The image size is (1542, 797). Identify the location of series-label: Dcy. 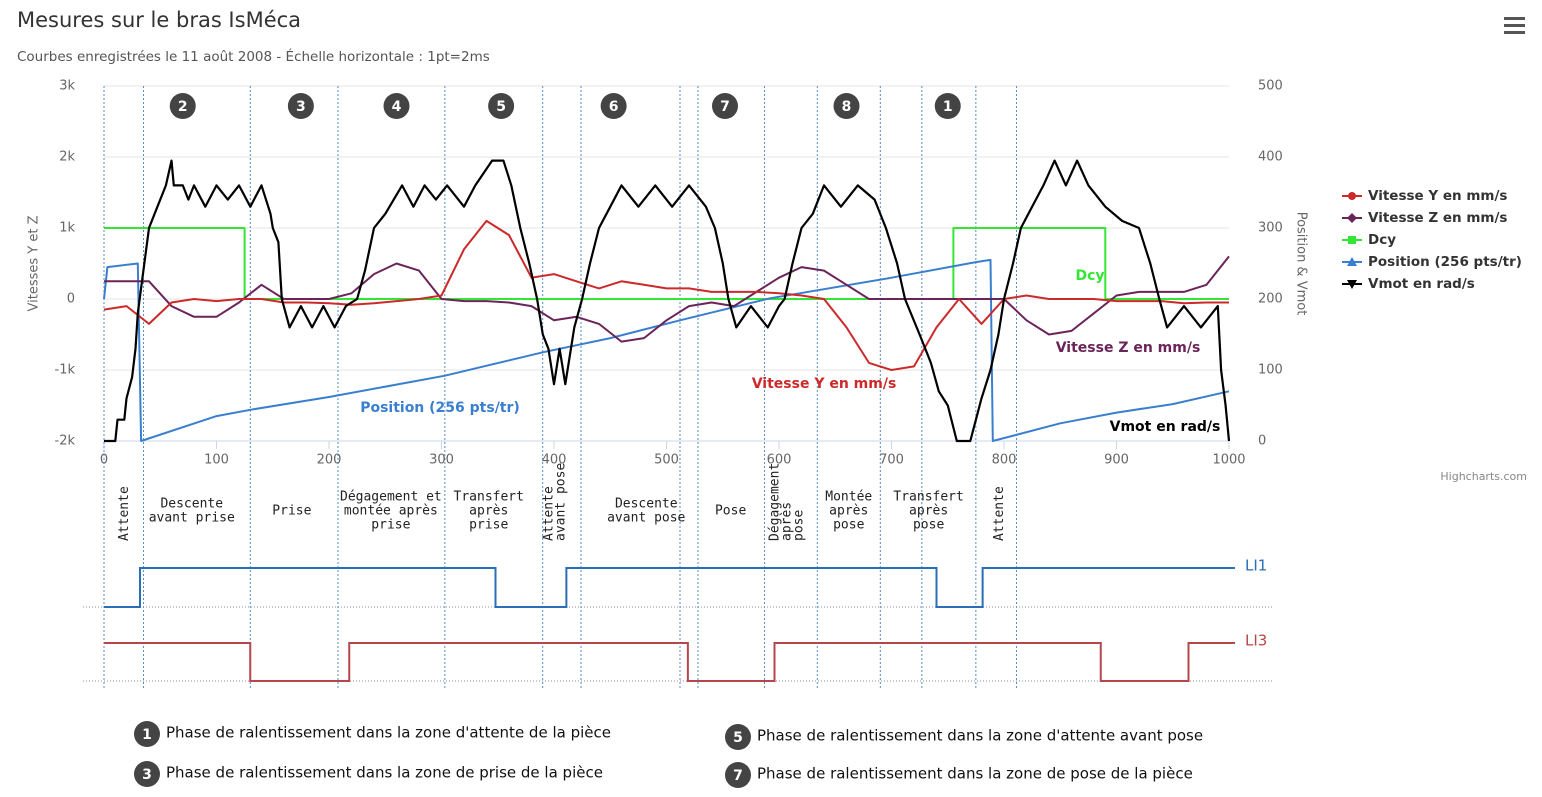
(1089, 276).